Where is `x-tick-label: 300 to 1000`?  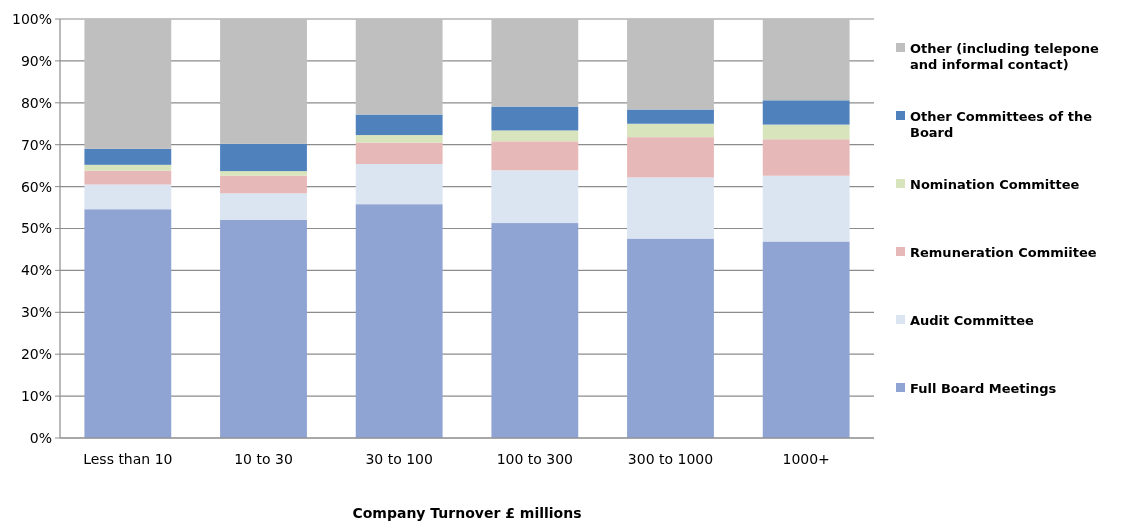
x-tick-label: 300 to 1000 is located at coordinates (670, 459).